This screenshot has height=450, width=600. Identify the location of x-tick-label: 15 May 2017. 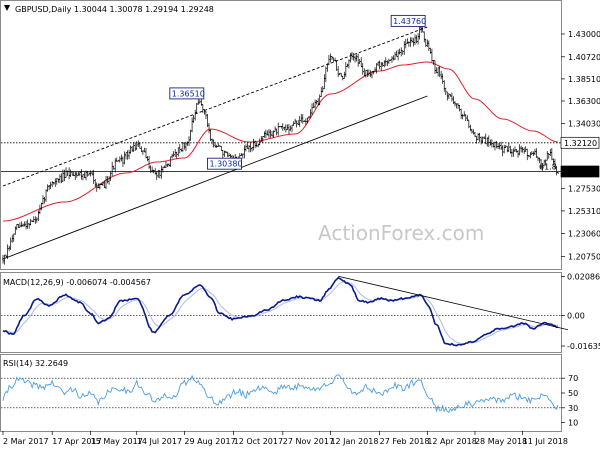
(117, 441).